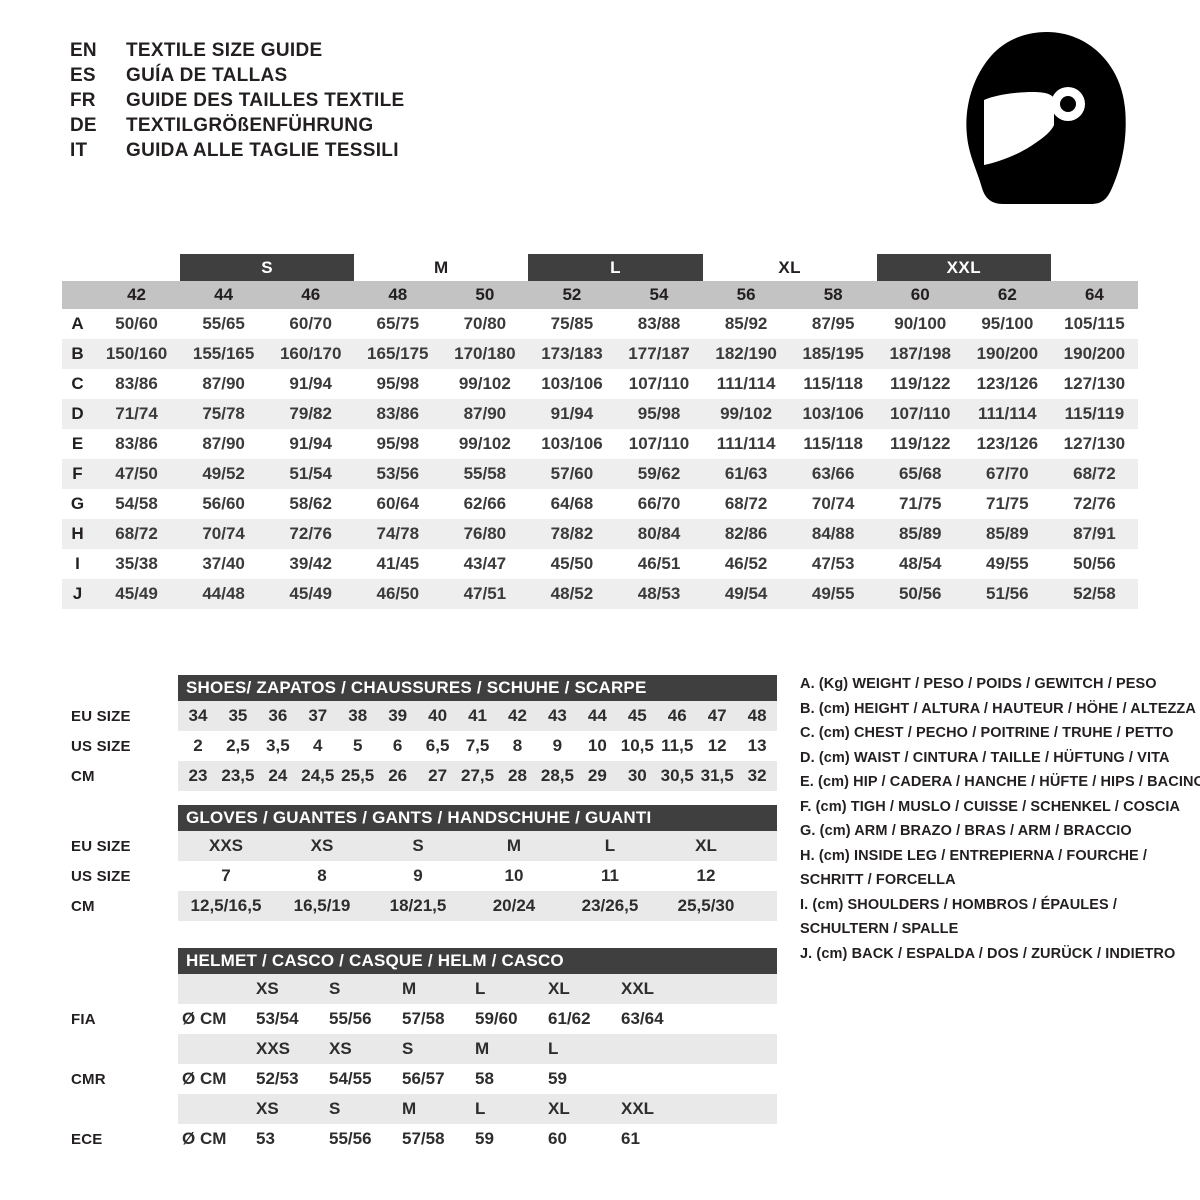  What do you see at coordinates (477, 716) in the screenshot?
I see `shoes-cells: 34 35 36 37 38 39 40 41 42 43 44 45 46 47 48` at bounding box center [477, 716].